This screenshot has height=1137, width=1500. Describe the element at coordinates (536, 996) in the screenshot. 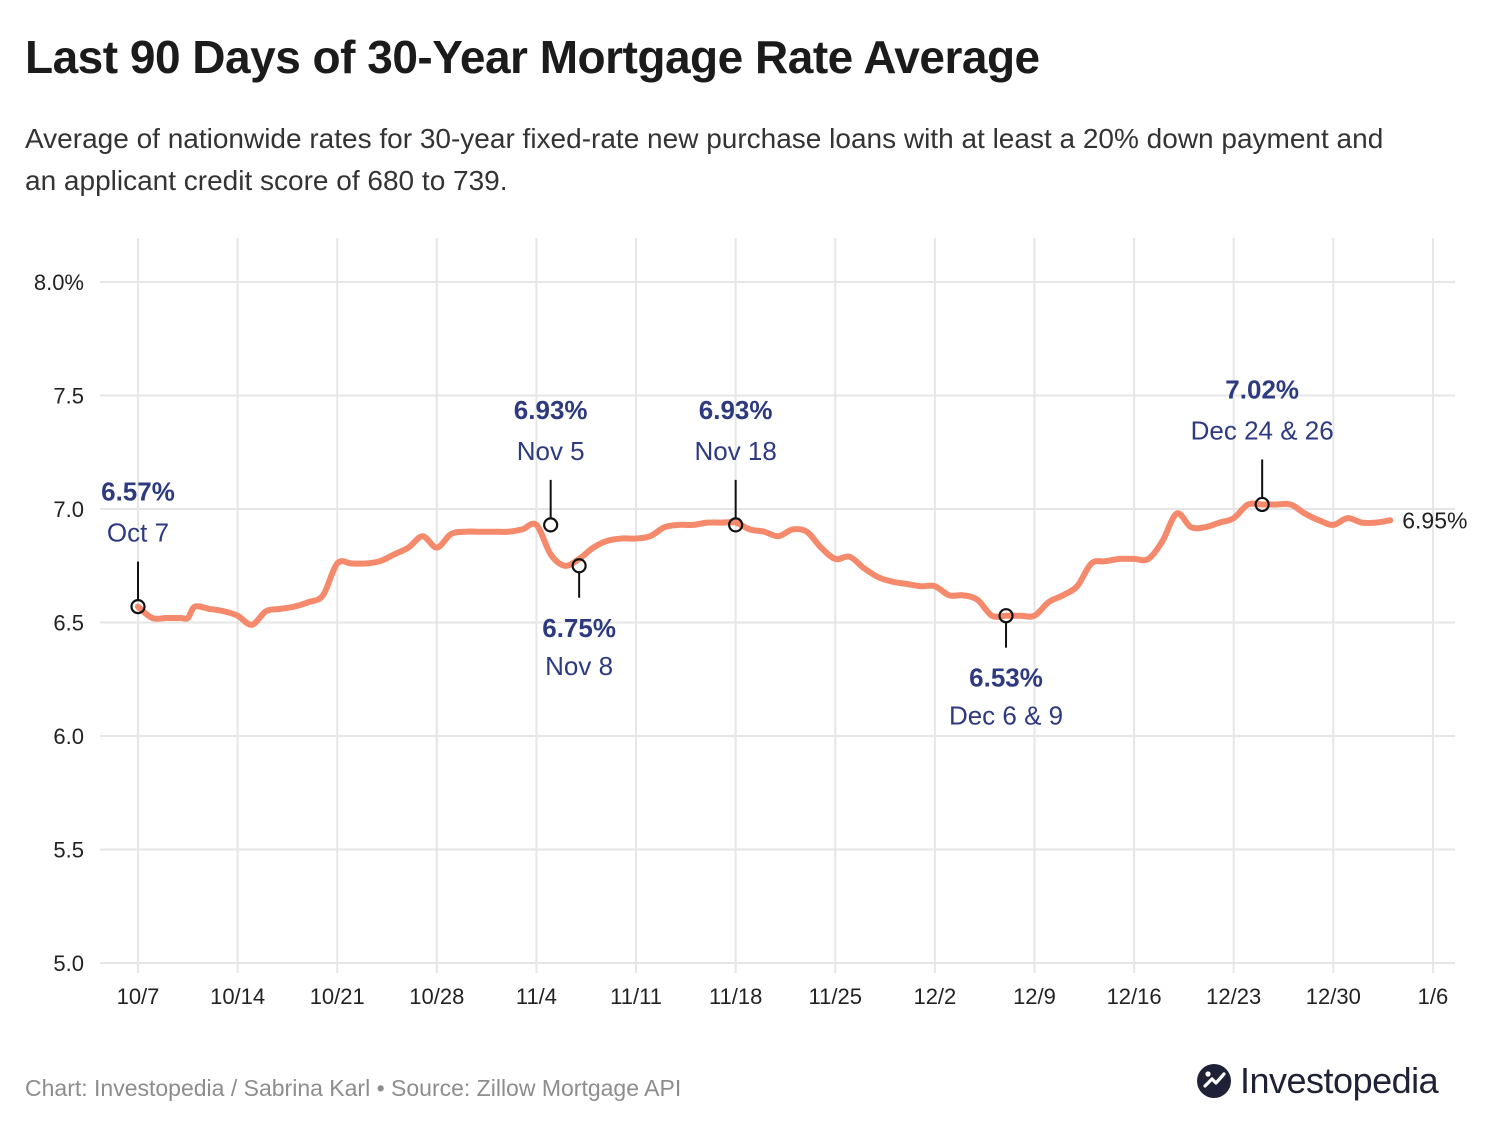

I see `x-tick-label: 11/4` at that location.